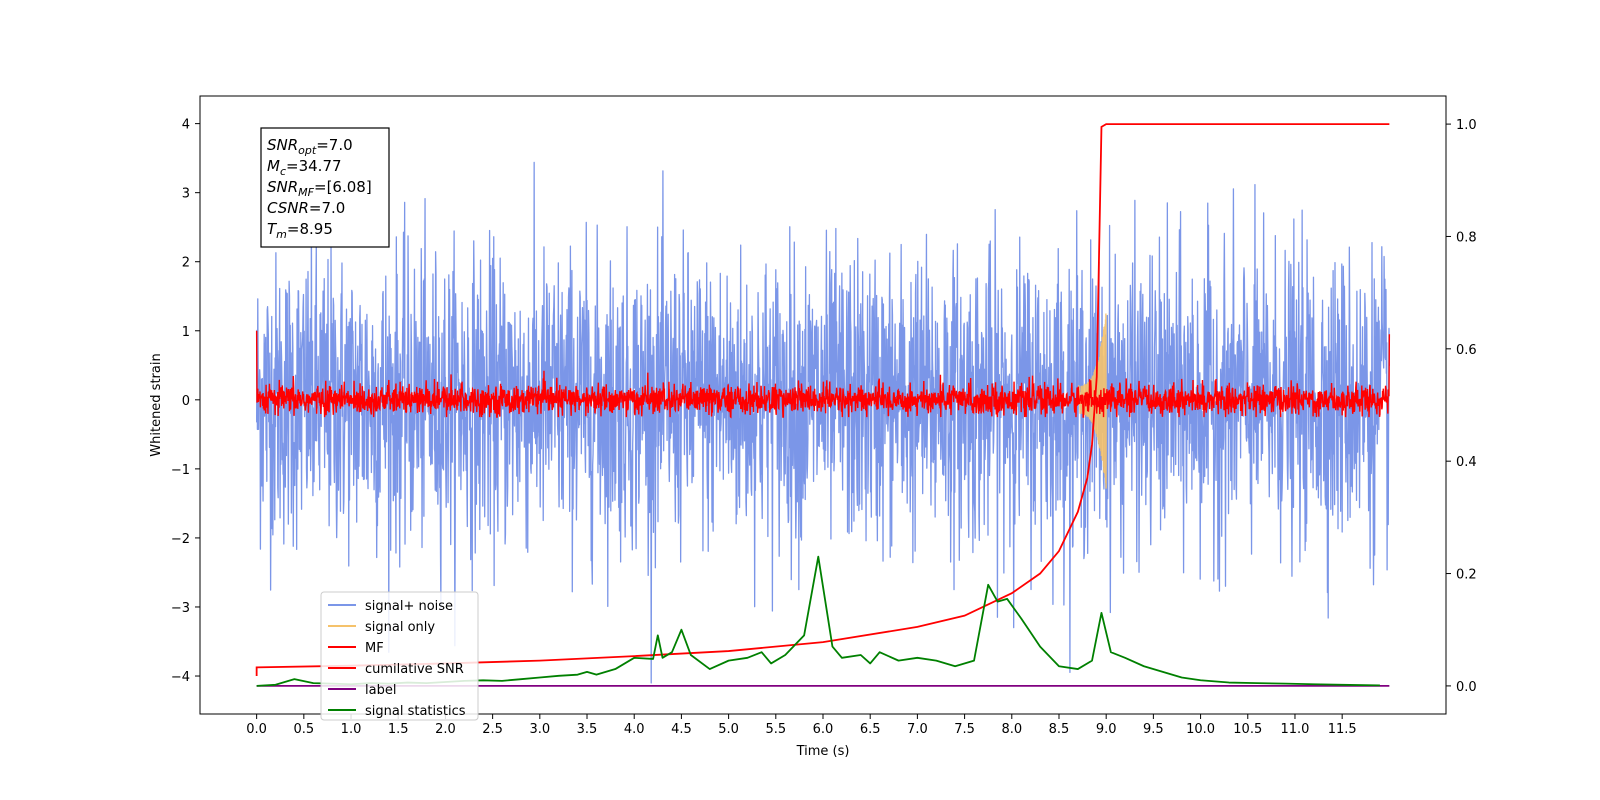 Image resolution: width=1600 pixels, height=800 pixels. I want to click on y-right-tick-label: 0.0, so click(1466, 687).